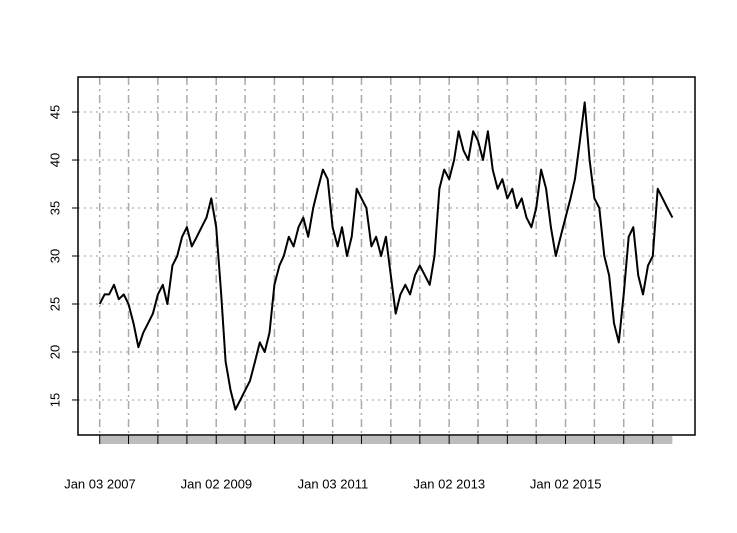 The width and height of the screenshot is (737, 533). What do you see at coordinates (566, 483) in the screenshot?
I see `x-tick-label: Jan 02 2015` at bounding box center [566, 483].